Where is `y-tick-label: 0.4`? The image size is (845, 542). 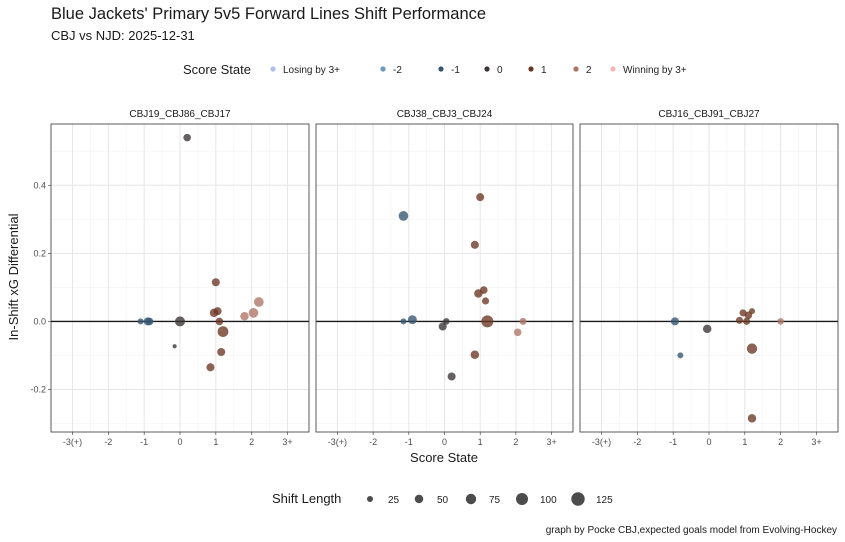
y-tick-label: 0.4 is located at coordinates (39, 185).